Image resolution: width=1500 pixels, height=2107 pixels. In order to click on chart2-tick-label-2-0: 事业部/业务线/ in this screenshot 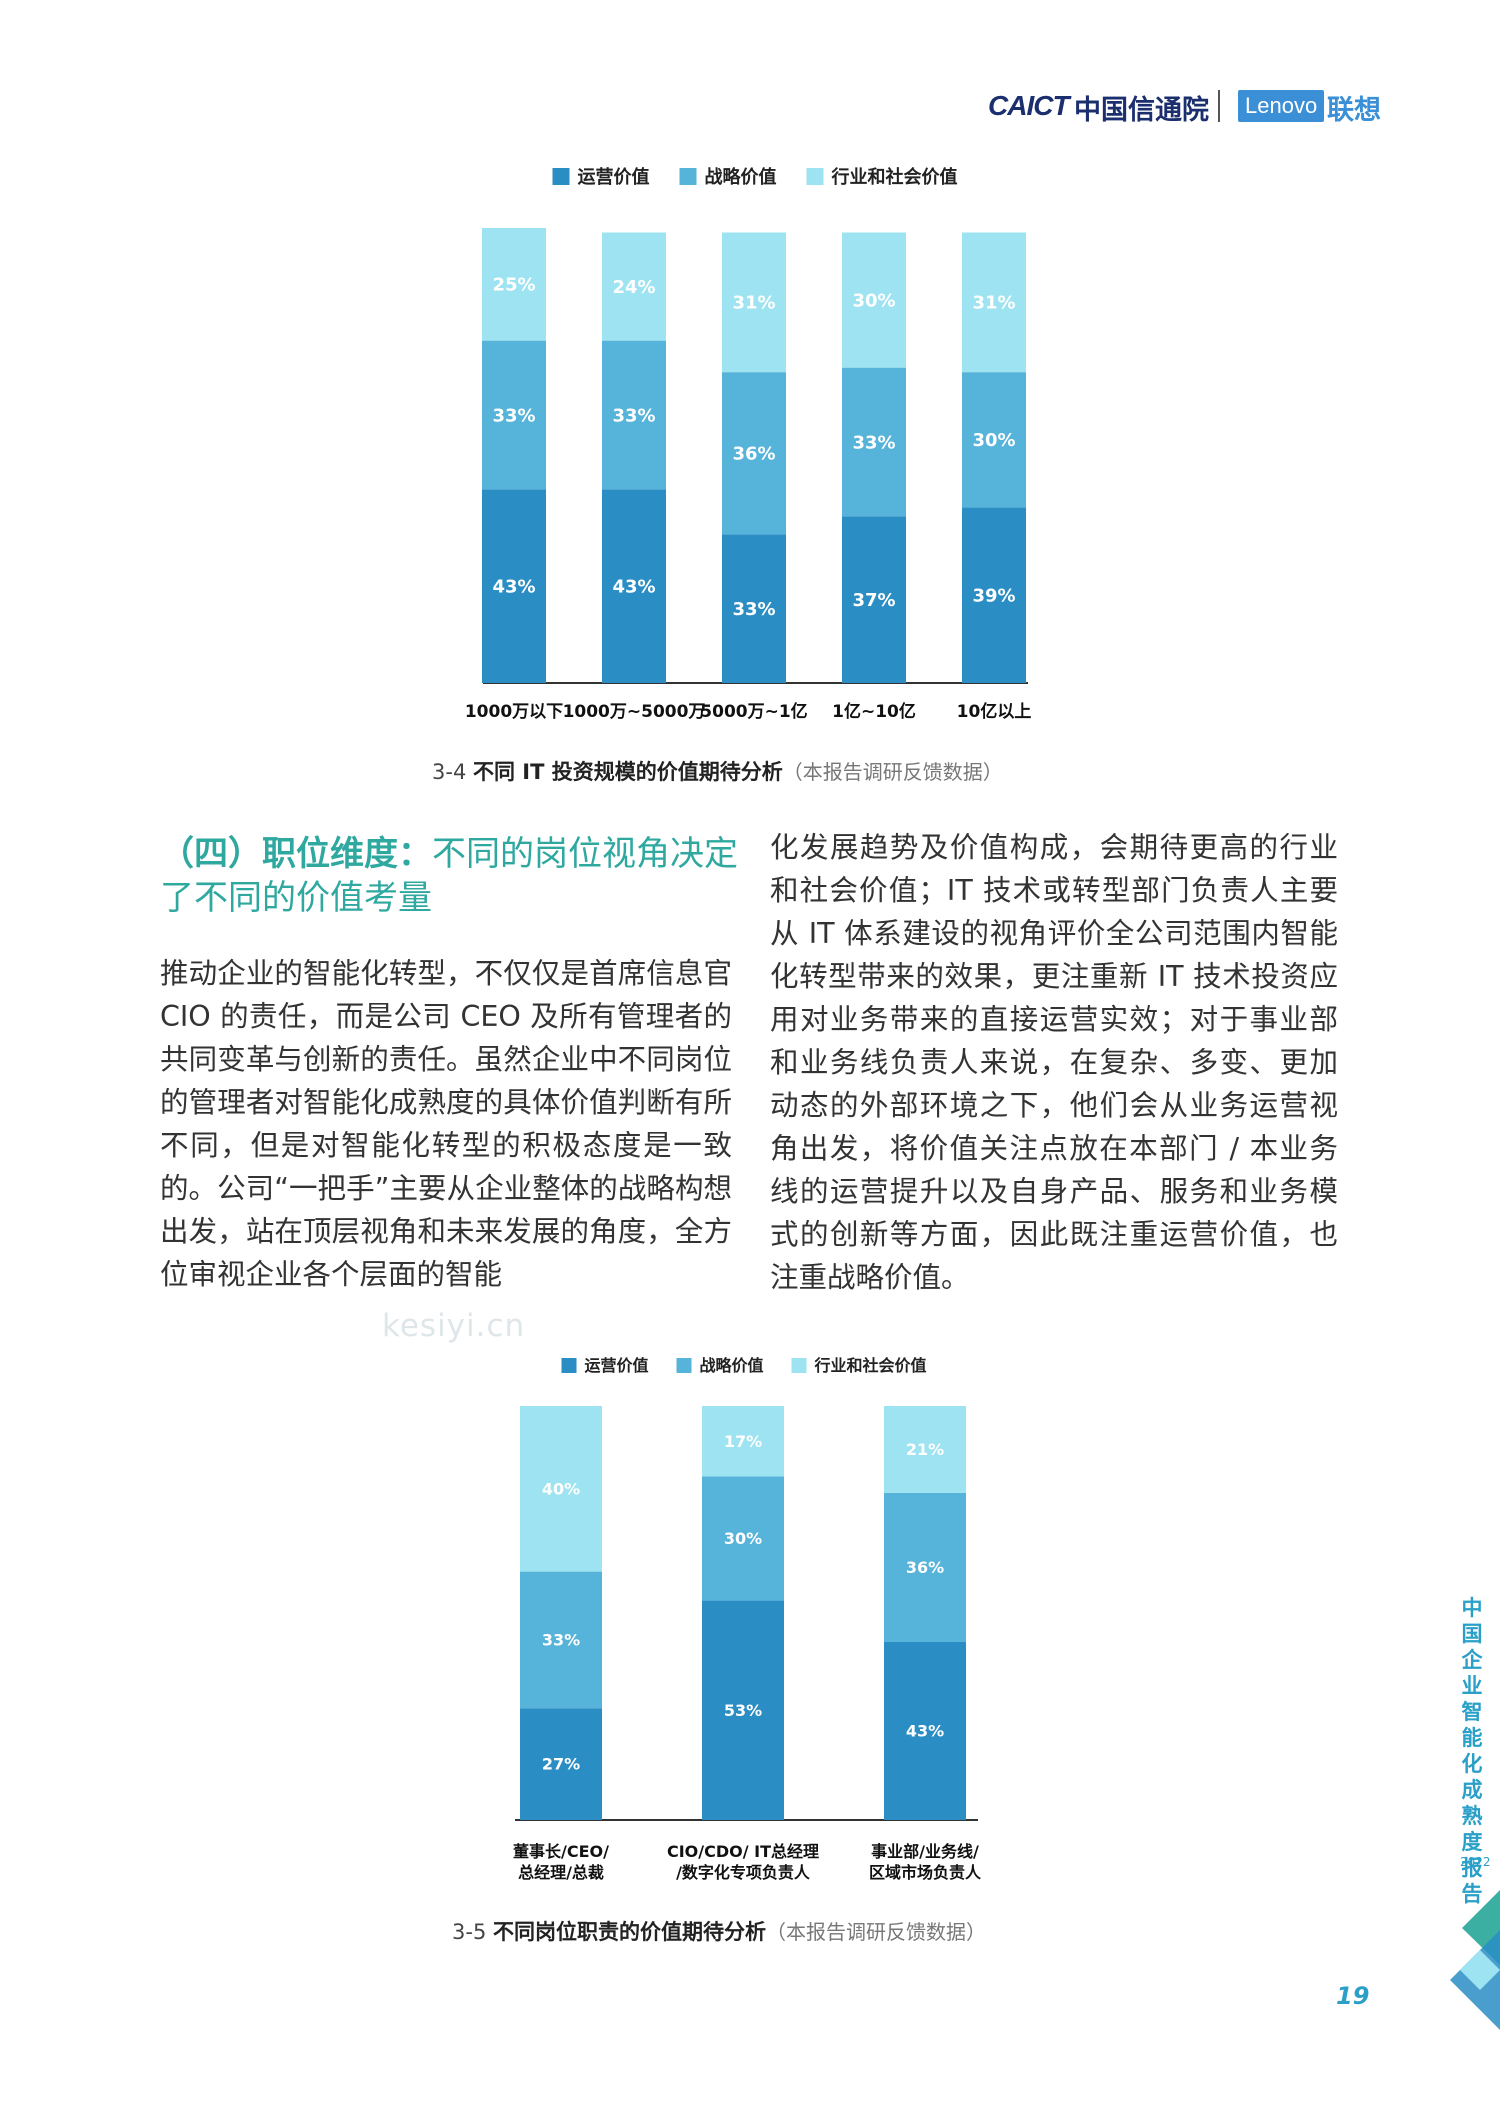, I will do `click(925, 1851)`.